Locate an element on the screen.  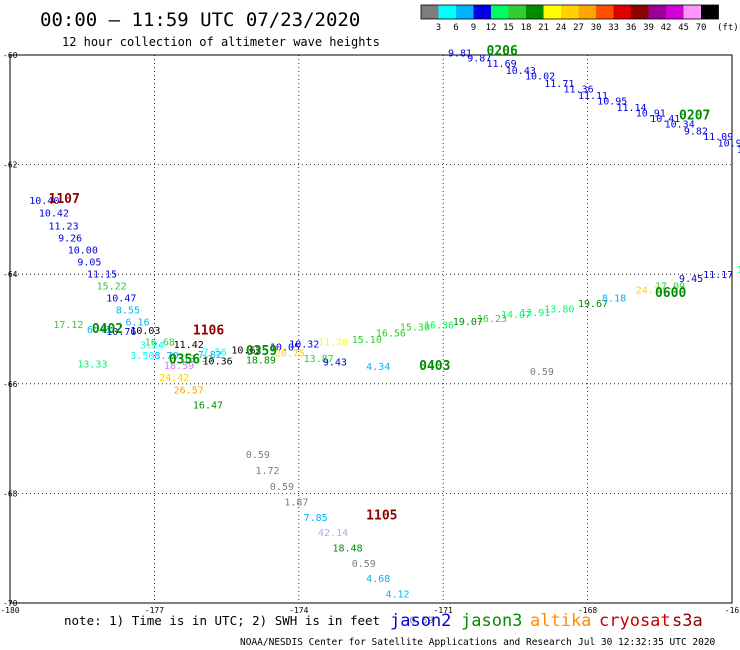
footer-timestamp: Jul 30 12:32:35 UTC 2020 is located at coordinates (647, 642).